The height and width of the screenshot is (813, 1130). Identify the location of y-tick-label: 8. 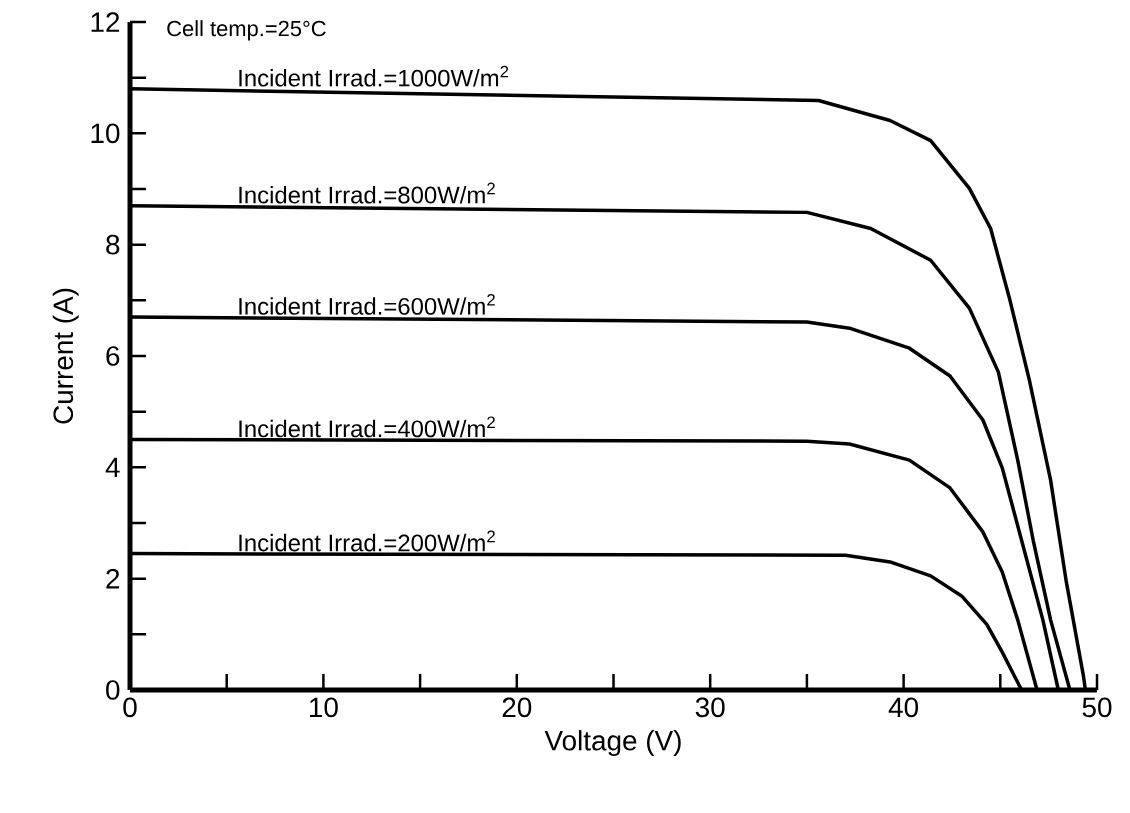
(113, 244).